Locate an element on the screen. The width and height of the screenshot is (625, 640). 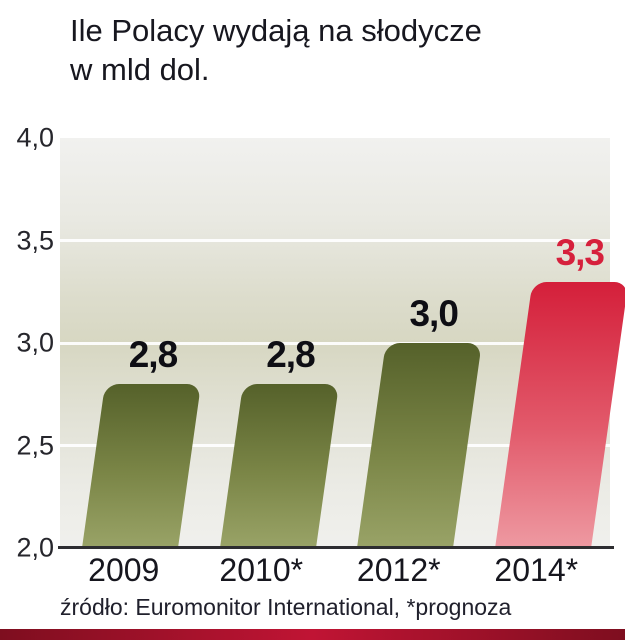
x-tick-label: 2009 is located at coordinates (124, 570).